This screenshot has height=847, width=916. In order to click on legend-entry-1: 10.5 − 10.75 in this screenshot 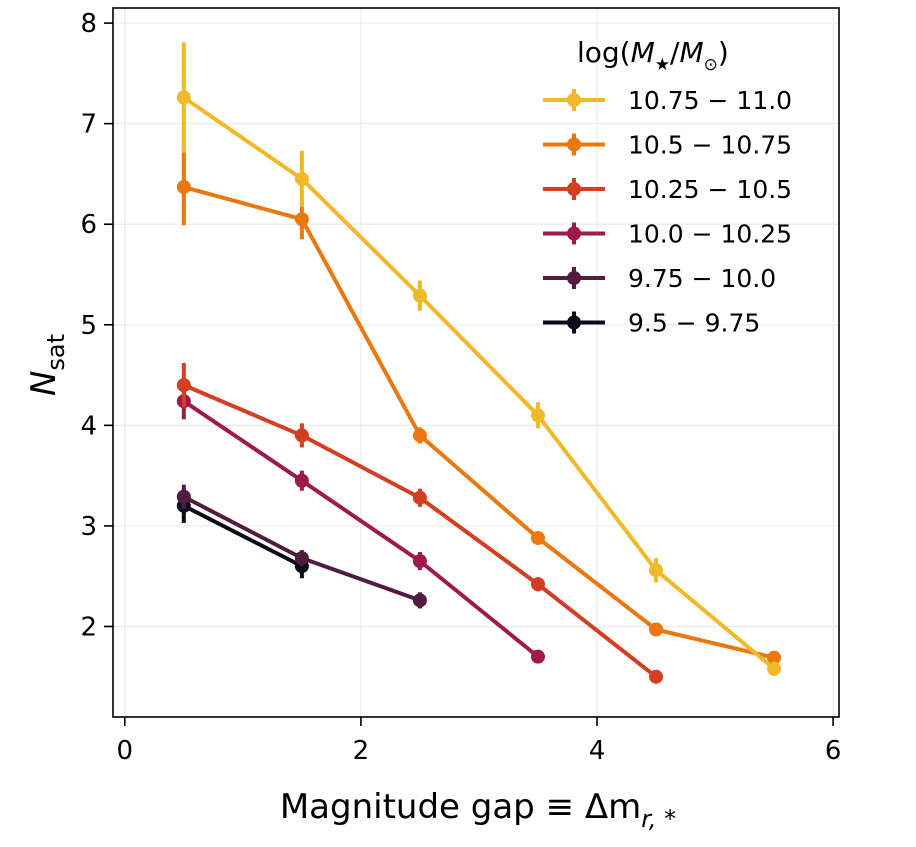, I will do `click(667, 145)`.